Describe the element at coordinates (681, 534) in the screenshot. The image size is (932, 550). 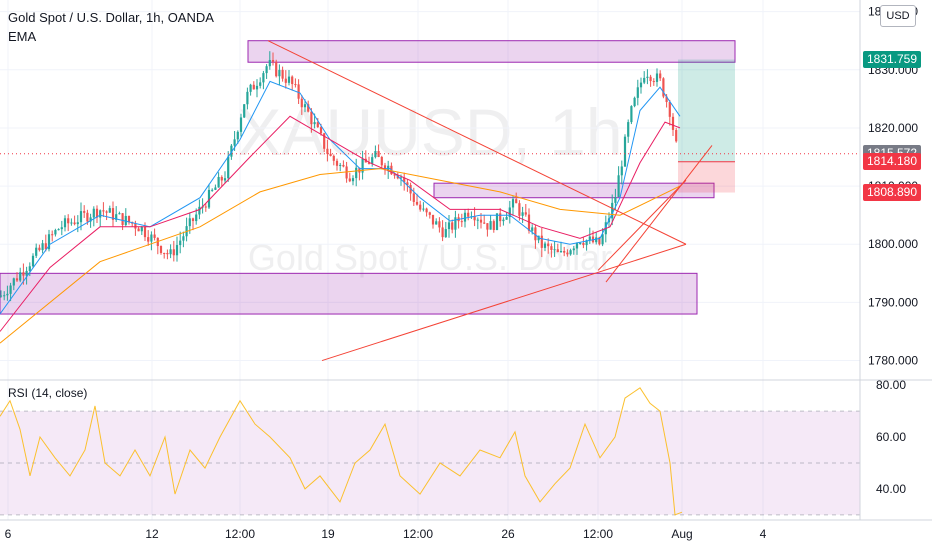
I see `time-tick-label: Aug` at that location.